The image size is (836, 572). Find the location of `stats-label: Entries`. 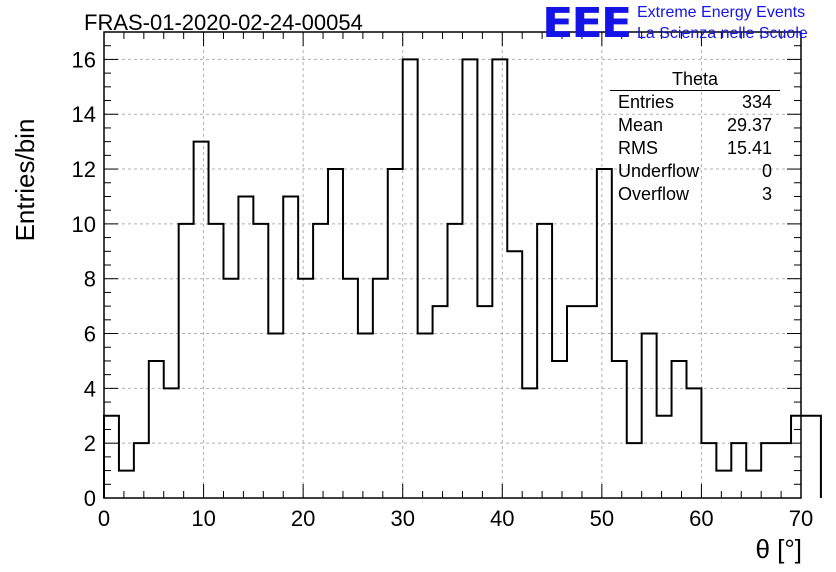

stats-label: Entries is located at coordinates (646, 102).